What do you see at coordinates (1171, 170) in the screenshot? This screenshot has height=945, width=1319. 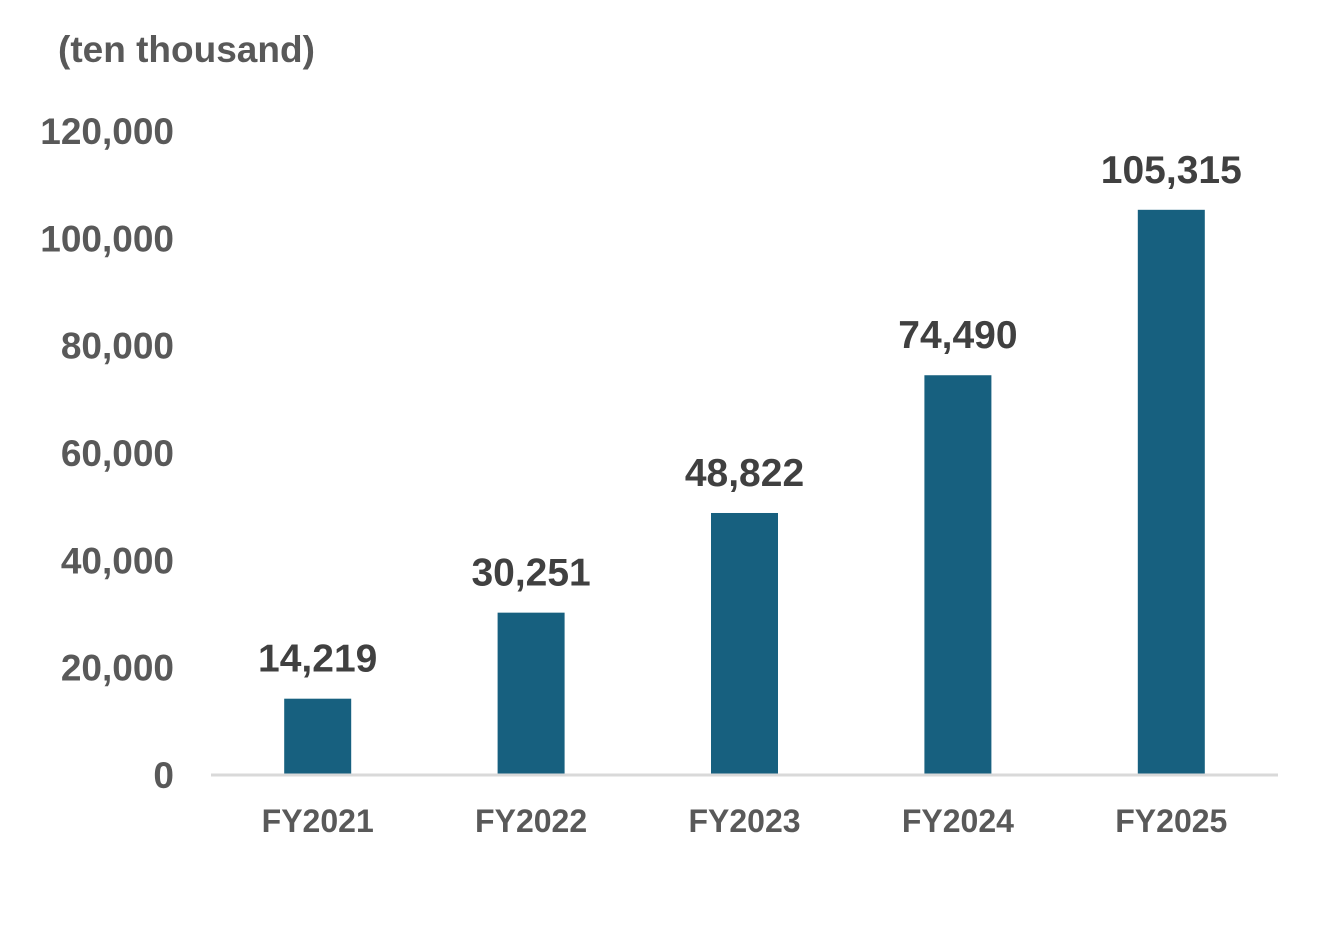 I see `data-label-fy2025: 105,315` at bounding box center [1171, 170].